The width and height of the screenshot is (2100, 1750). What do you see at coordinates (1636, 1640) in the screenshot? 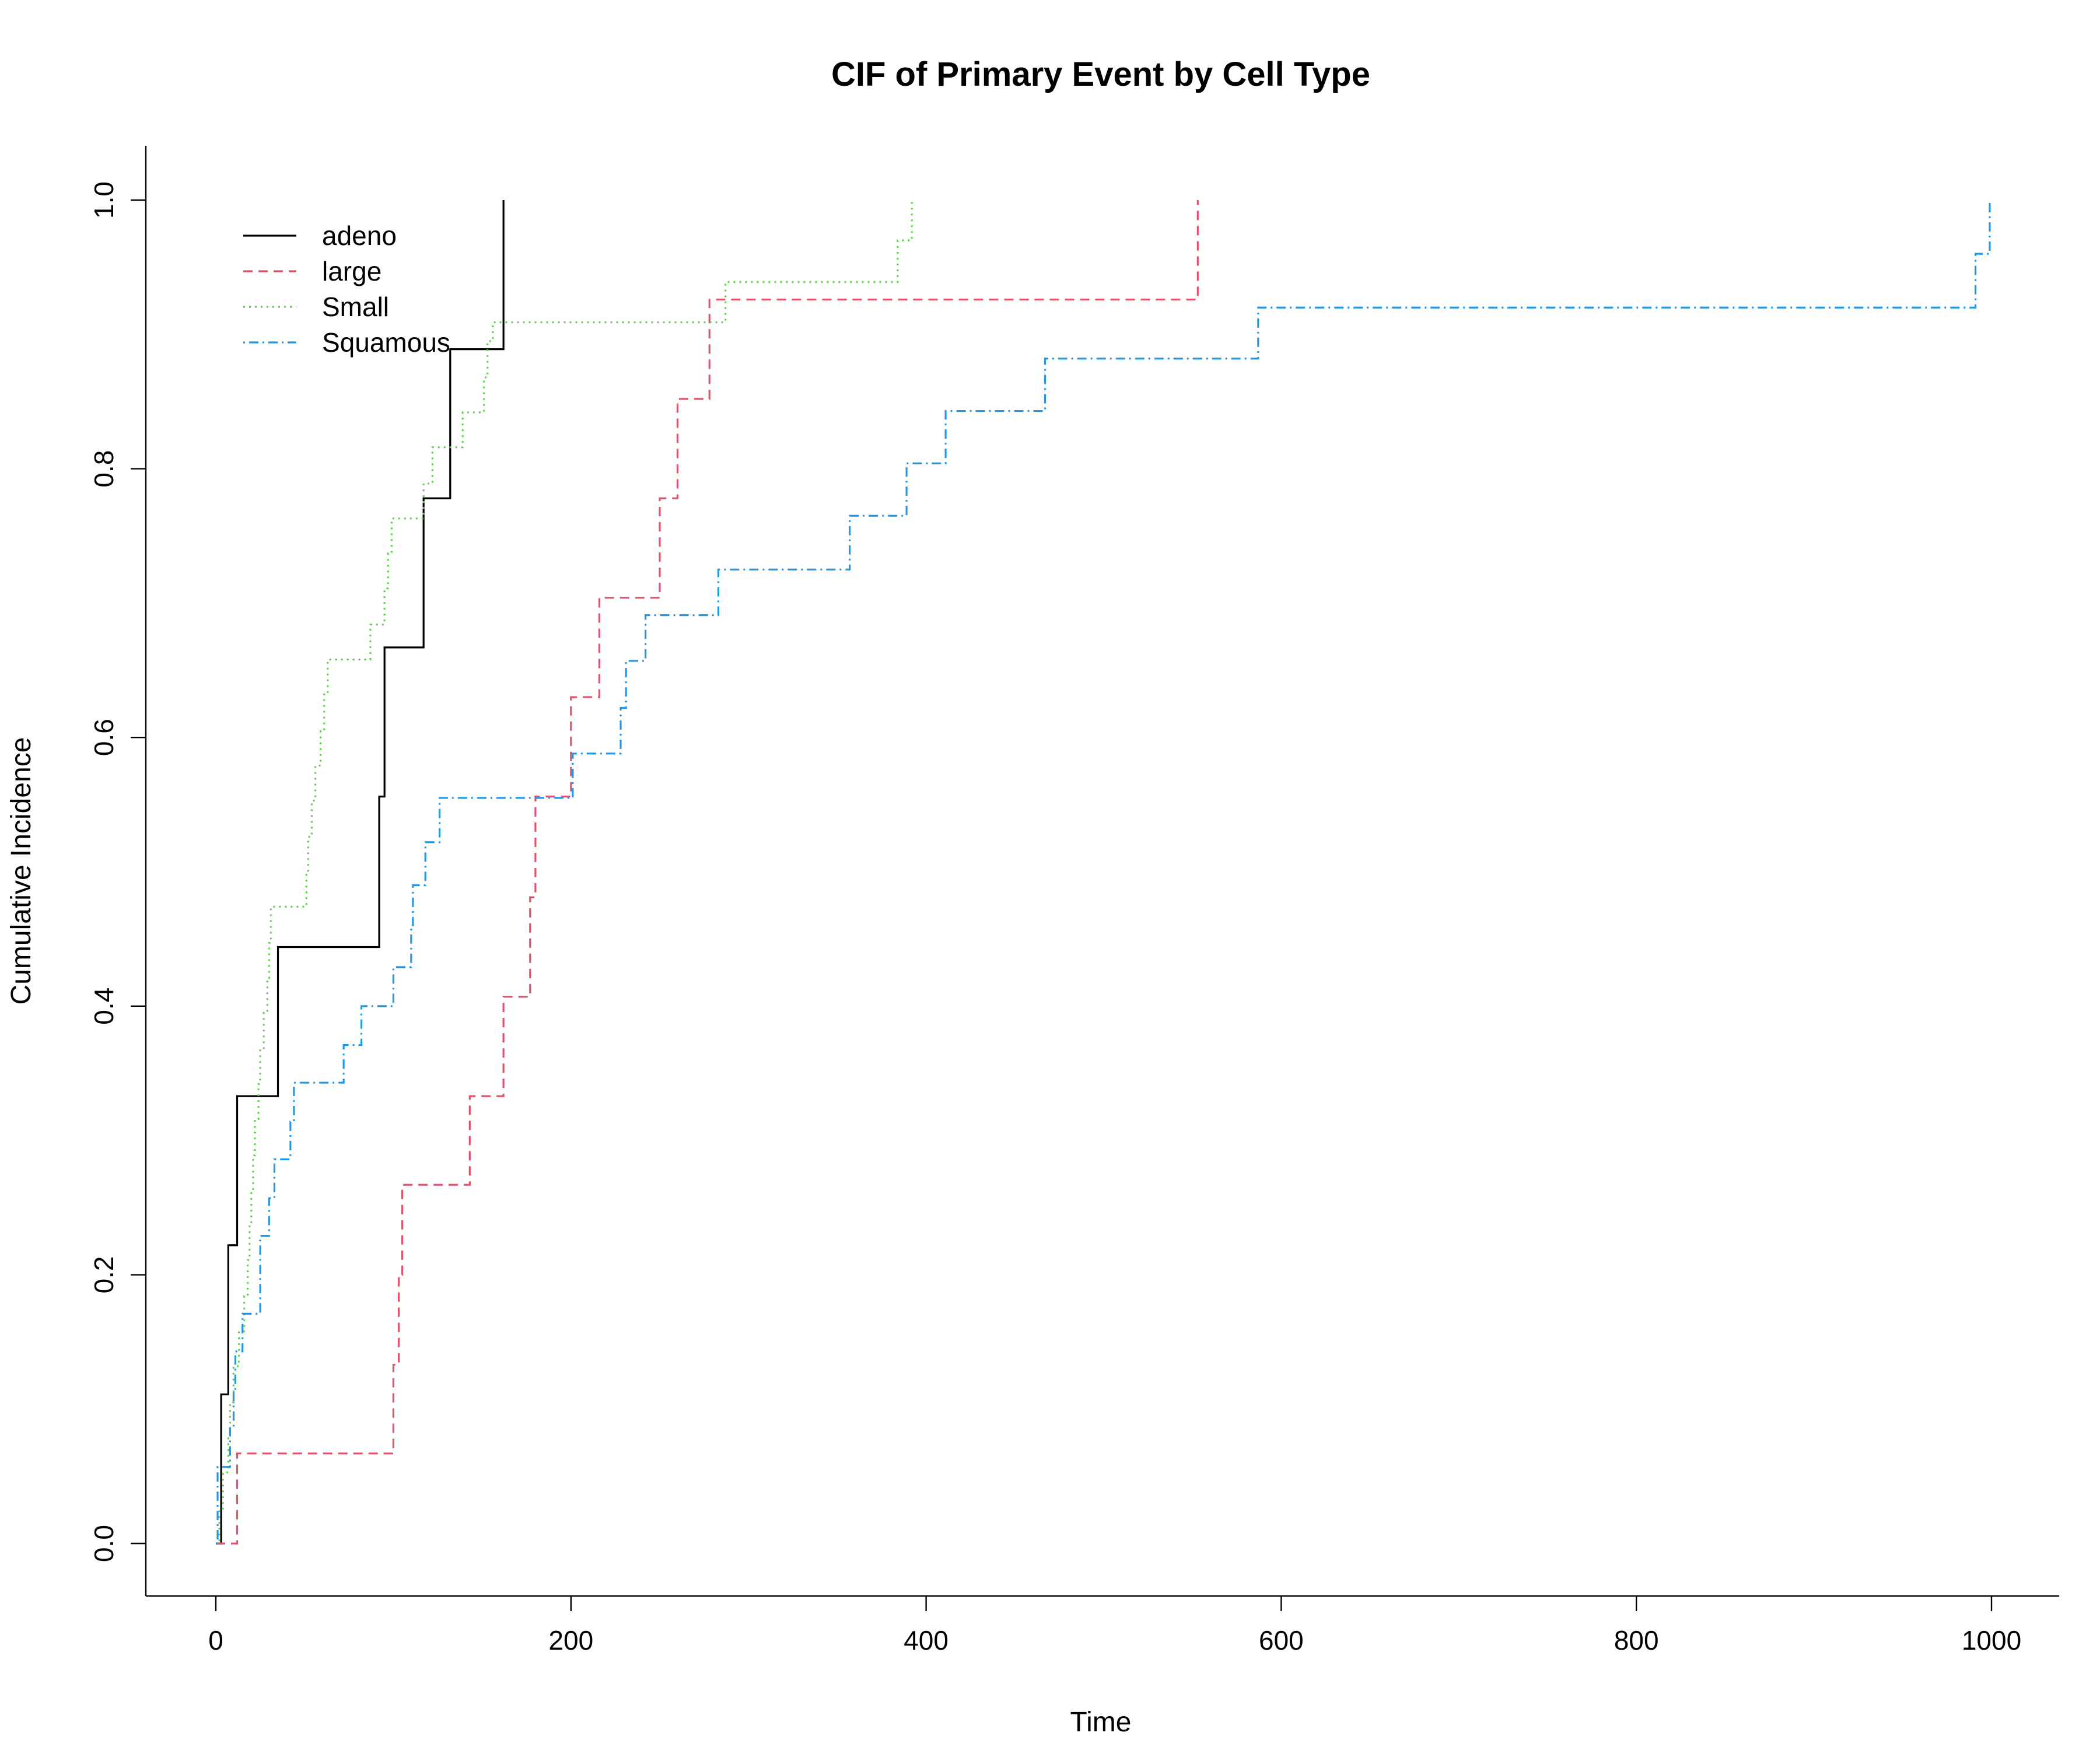
I see `x-tick-label: 800` at bounding box center [1636, 1640].